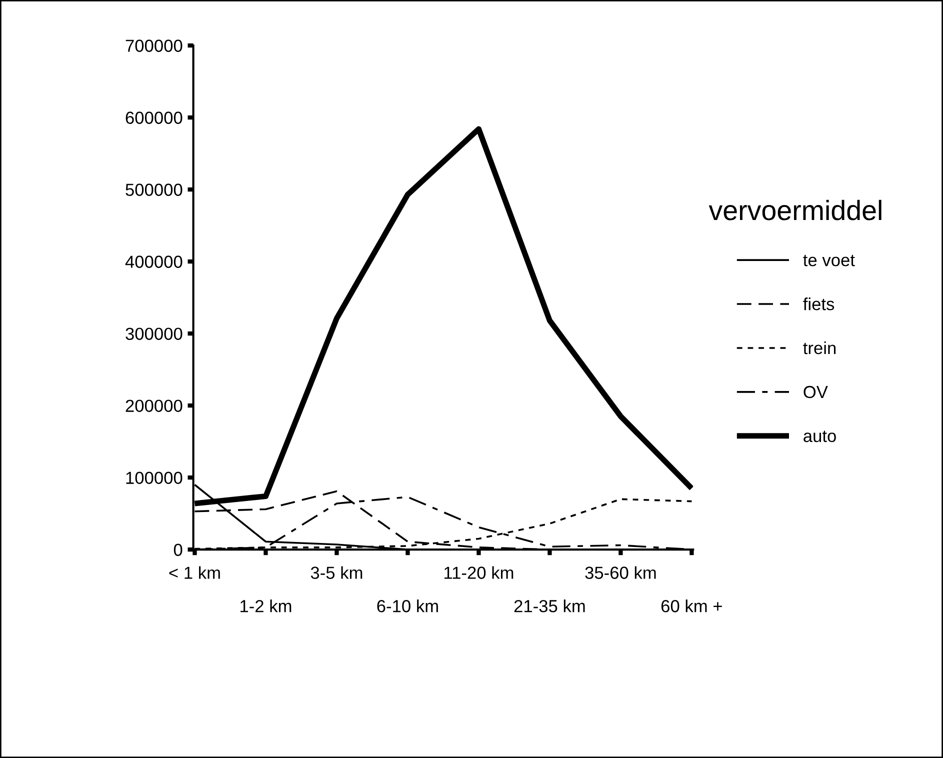 The height and width of the screenshot is (758, 943). What do you see at coordinates (819, 347) in the screenshot?
I see `legend-label: trein` at bounding box center [819, 347].